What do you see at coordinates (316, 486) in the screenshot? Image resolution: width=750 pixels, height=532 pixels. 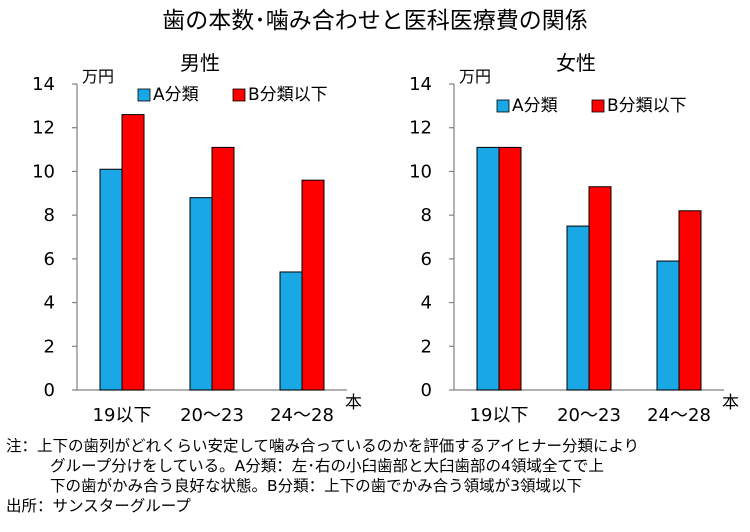 I see `note-line-3: 下の歯がかみ合う良好な状態。B分類：上下の歯でかみ合う領域が3領域以下` at bounding box center [316, 486].